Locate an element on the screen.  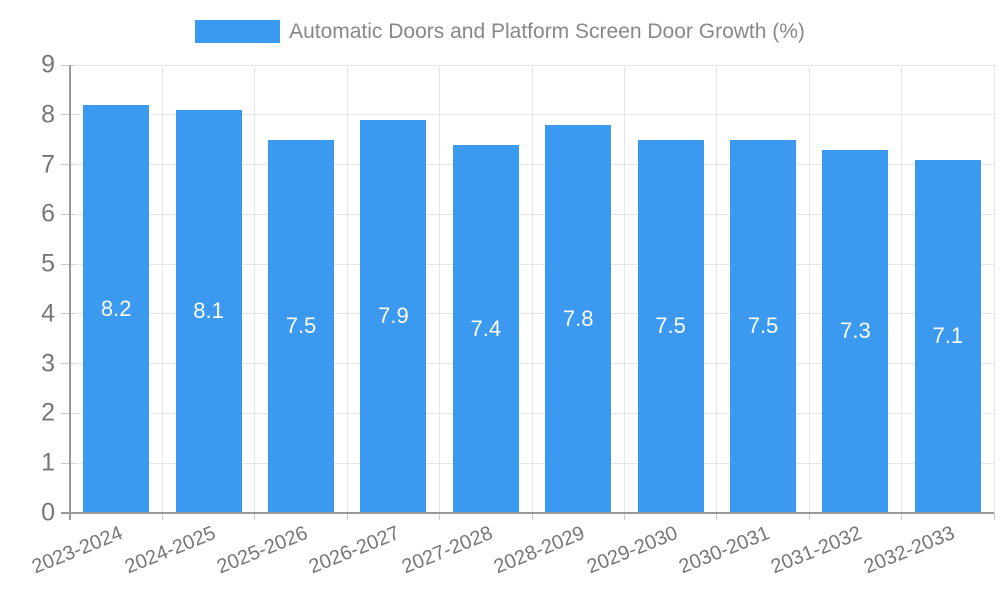
x-axis-tick-label: 2031-2032 is located at coordinates (817, 550).